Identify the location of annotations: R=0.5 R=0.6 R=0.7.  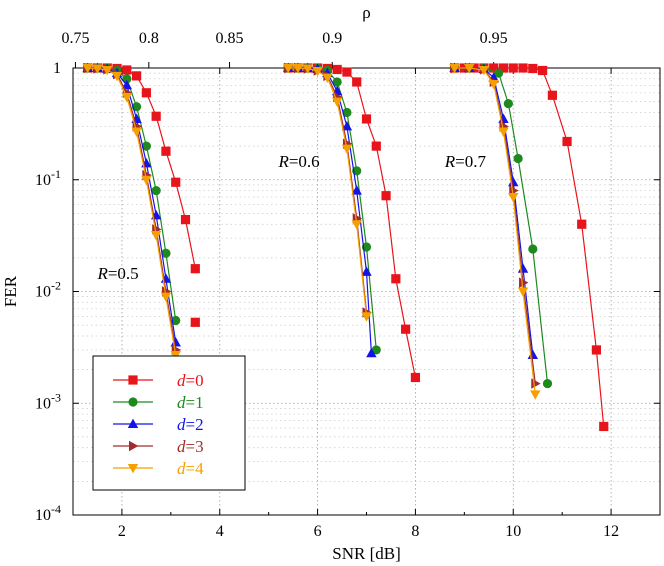
(291, 217).